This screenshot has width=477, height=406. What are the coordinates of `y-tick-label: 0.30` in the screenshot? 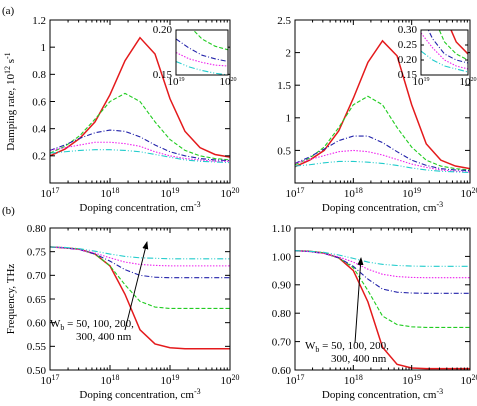 It's located at (408, 30).